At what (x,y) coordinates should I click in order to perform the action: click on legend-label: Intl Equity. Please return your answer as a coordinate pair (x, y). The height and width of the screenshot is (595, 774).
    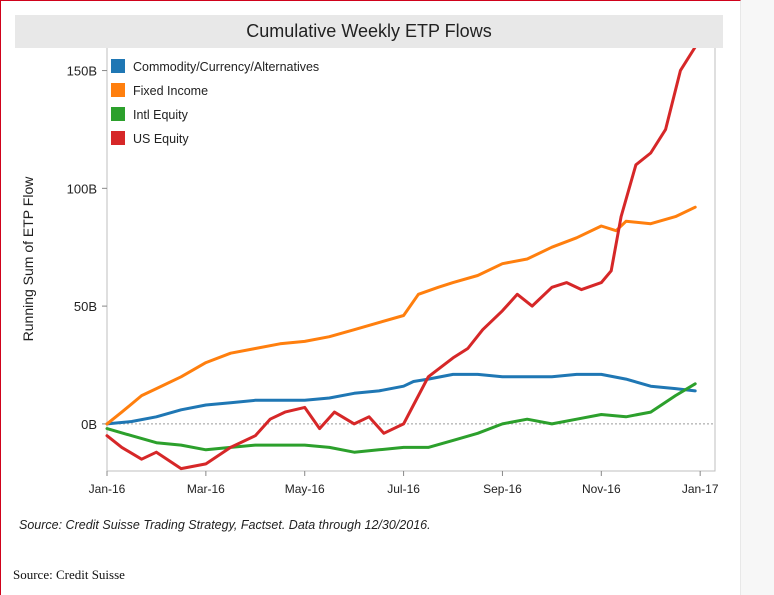
    Looking at the image, I should click on (161, 115).